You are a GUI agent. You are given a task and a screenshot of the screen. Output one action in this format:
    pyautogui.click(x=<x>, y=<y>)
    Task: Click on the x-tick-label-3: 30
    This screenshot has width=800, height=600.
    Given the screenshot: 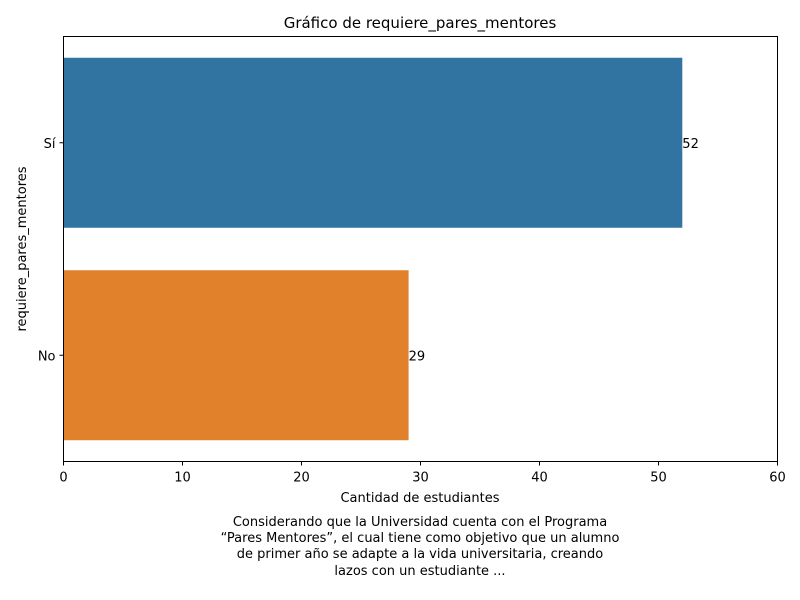 What is the action you would take?
    pyautogui.click(x=420, y=478)
    